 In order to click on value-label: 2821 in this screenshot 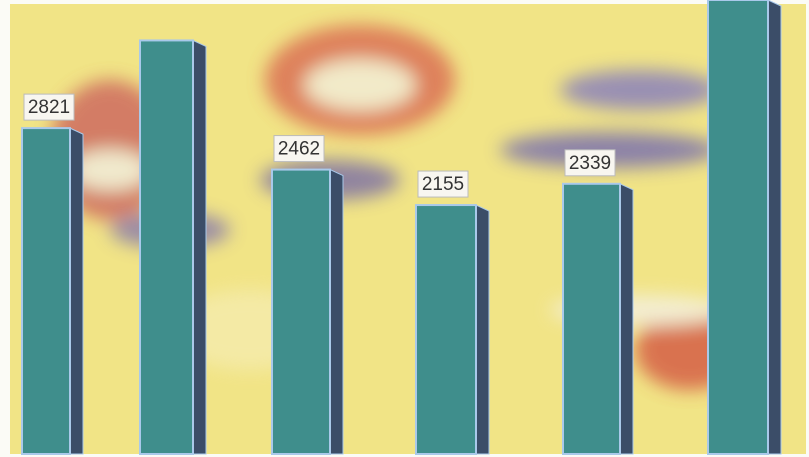, I will do `click(49, 107)`.